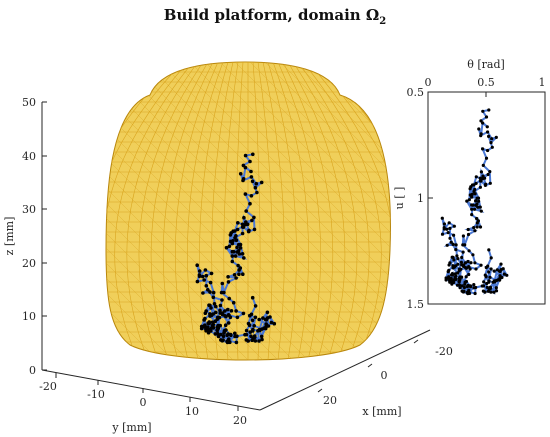 This screenshot has height=437, width=550. What do you see at coordinates (384, 375) in the screenshot?
I see `x-tick-label: 0` at bounding box center [384, 375].